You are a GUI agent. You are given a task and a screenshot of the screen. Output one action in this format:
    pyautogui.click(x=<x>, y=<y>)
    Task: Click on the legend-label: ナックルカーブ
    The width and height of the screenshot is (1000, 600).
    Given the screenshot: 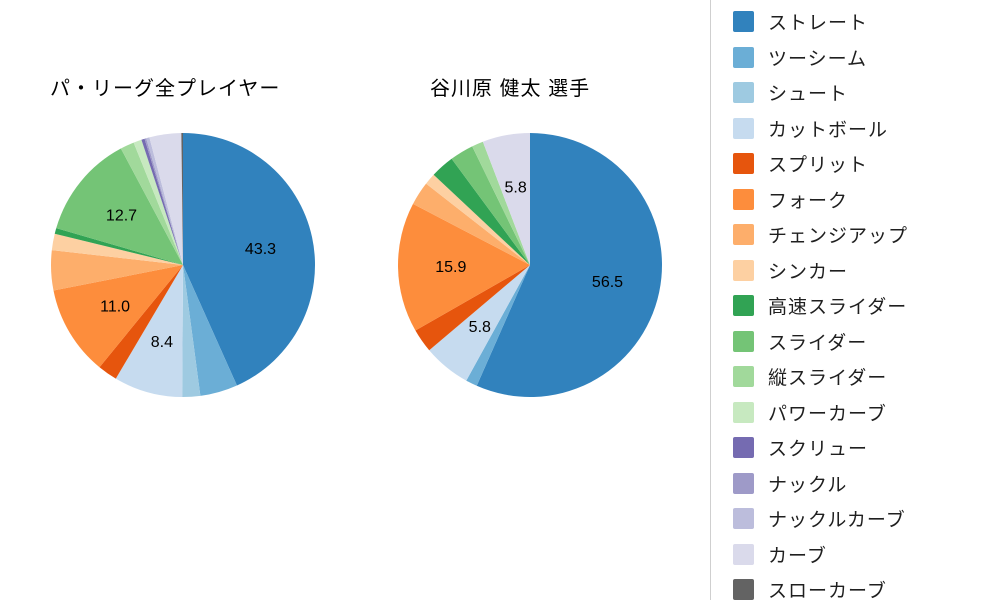 What is the action you would take?
    pyautogui.click(x=837, y=521)
    